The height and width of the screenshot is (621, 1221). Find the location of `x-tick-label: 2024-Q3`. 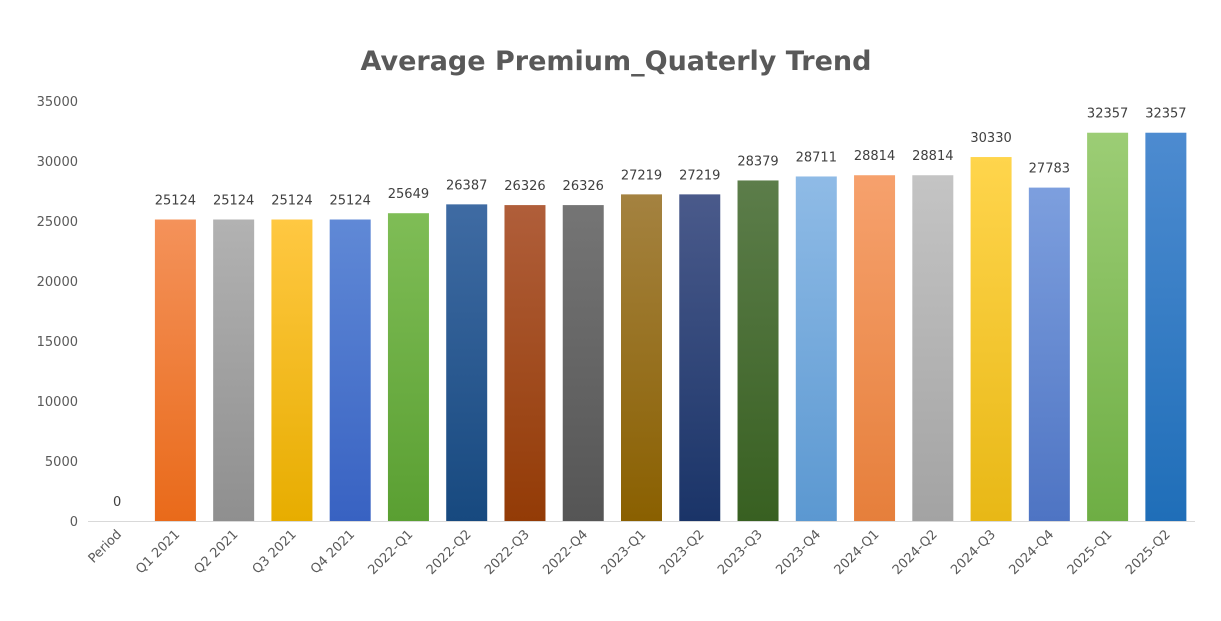

x-tick-label: 2024-Q3 is located at coordinates (973, 552).